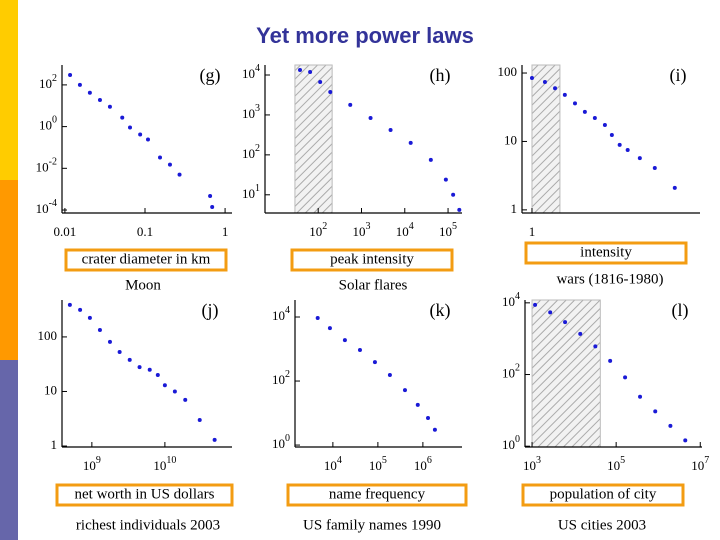 This screenshot has width=720, height=540. Describe the element at coordinates (440, 310) in the screenshot. I see `panel-label: (k)` at that location.